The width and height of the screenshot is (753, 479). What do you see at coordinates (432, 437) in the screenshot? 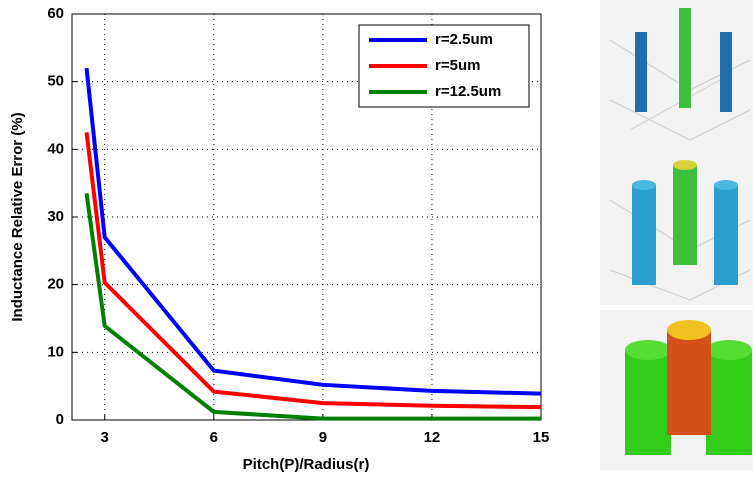
I see `x-tick-label: 12` at bounding box center [432, 437].